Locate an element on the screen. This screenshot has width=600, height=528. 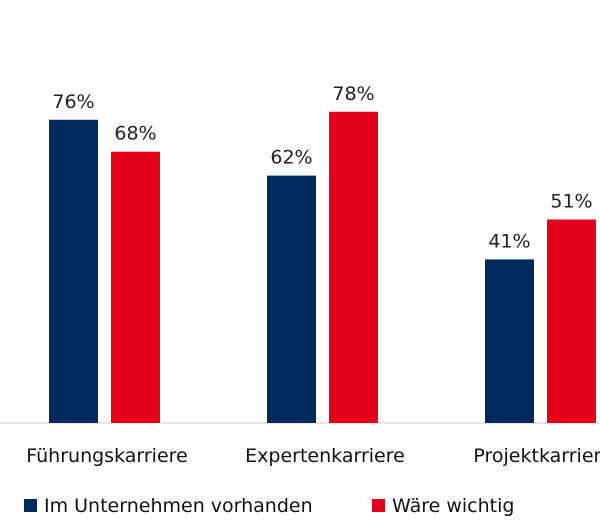
legend: Im Unternehmen vorhanden Wäre wichtig is located at coordinates (269, 506).